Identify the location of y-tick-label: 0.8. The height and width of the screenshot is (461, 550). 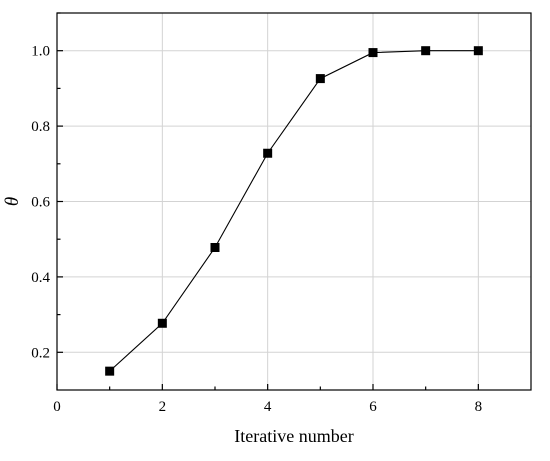
(40, 127).